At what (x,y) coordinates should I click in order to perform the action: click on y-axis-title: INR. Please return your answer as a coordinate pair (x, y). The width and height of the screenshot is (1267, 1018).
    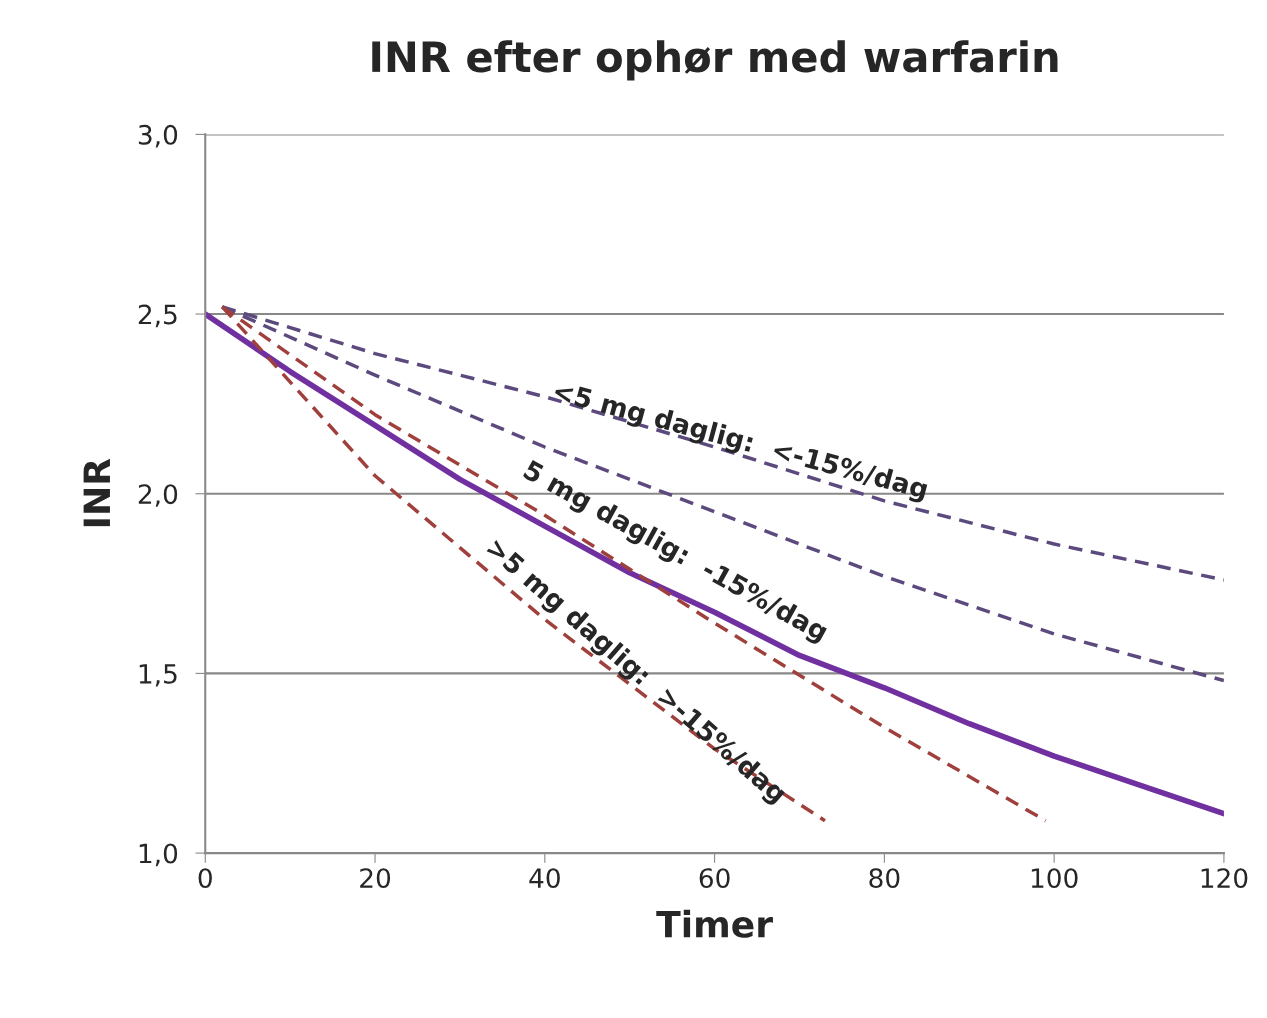
    Looking at the image, I should click on (96, 492).